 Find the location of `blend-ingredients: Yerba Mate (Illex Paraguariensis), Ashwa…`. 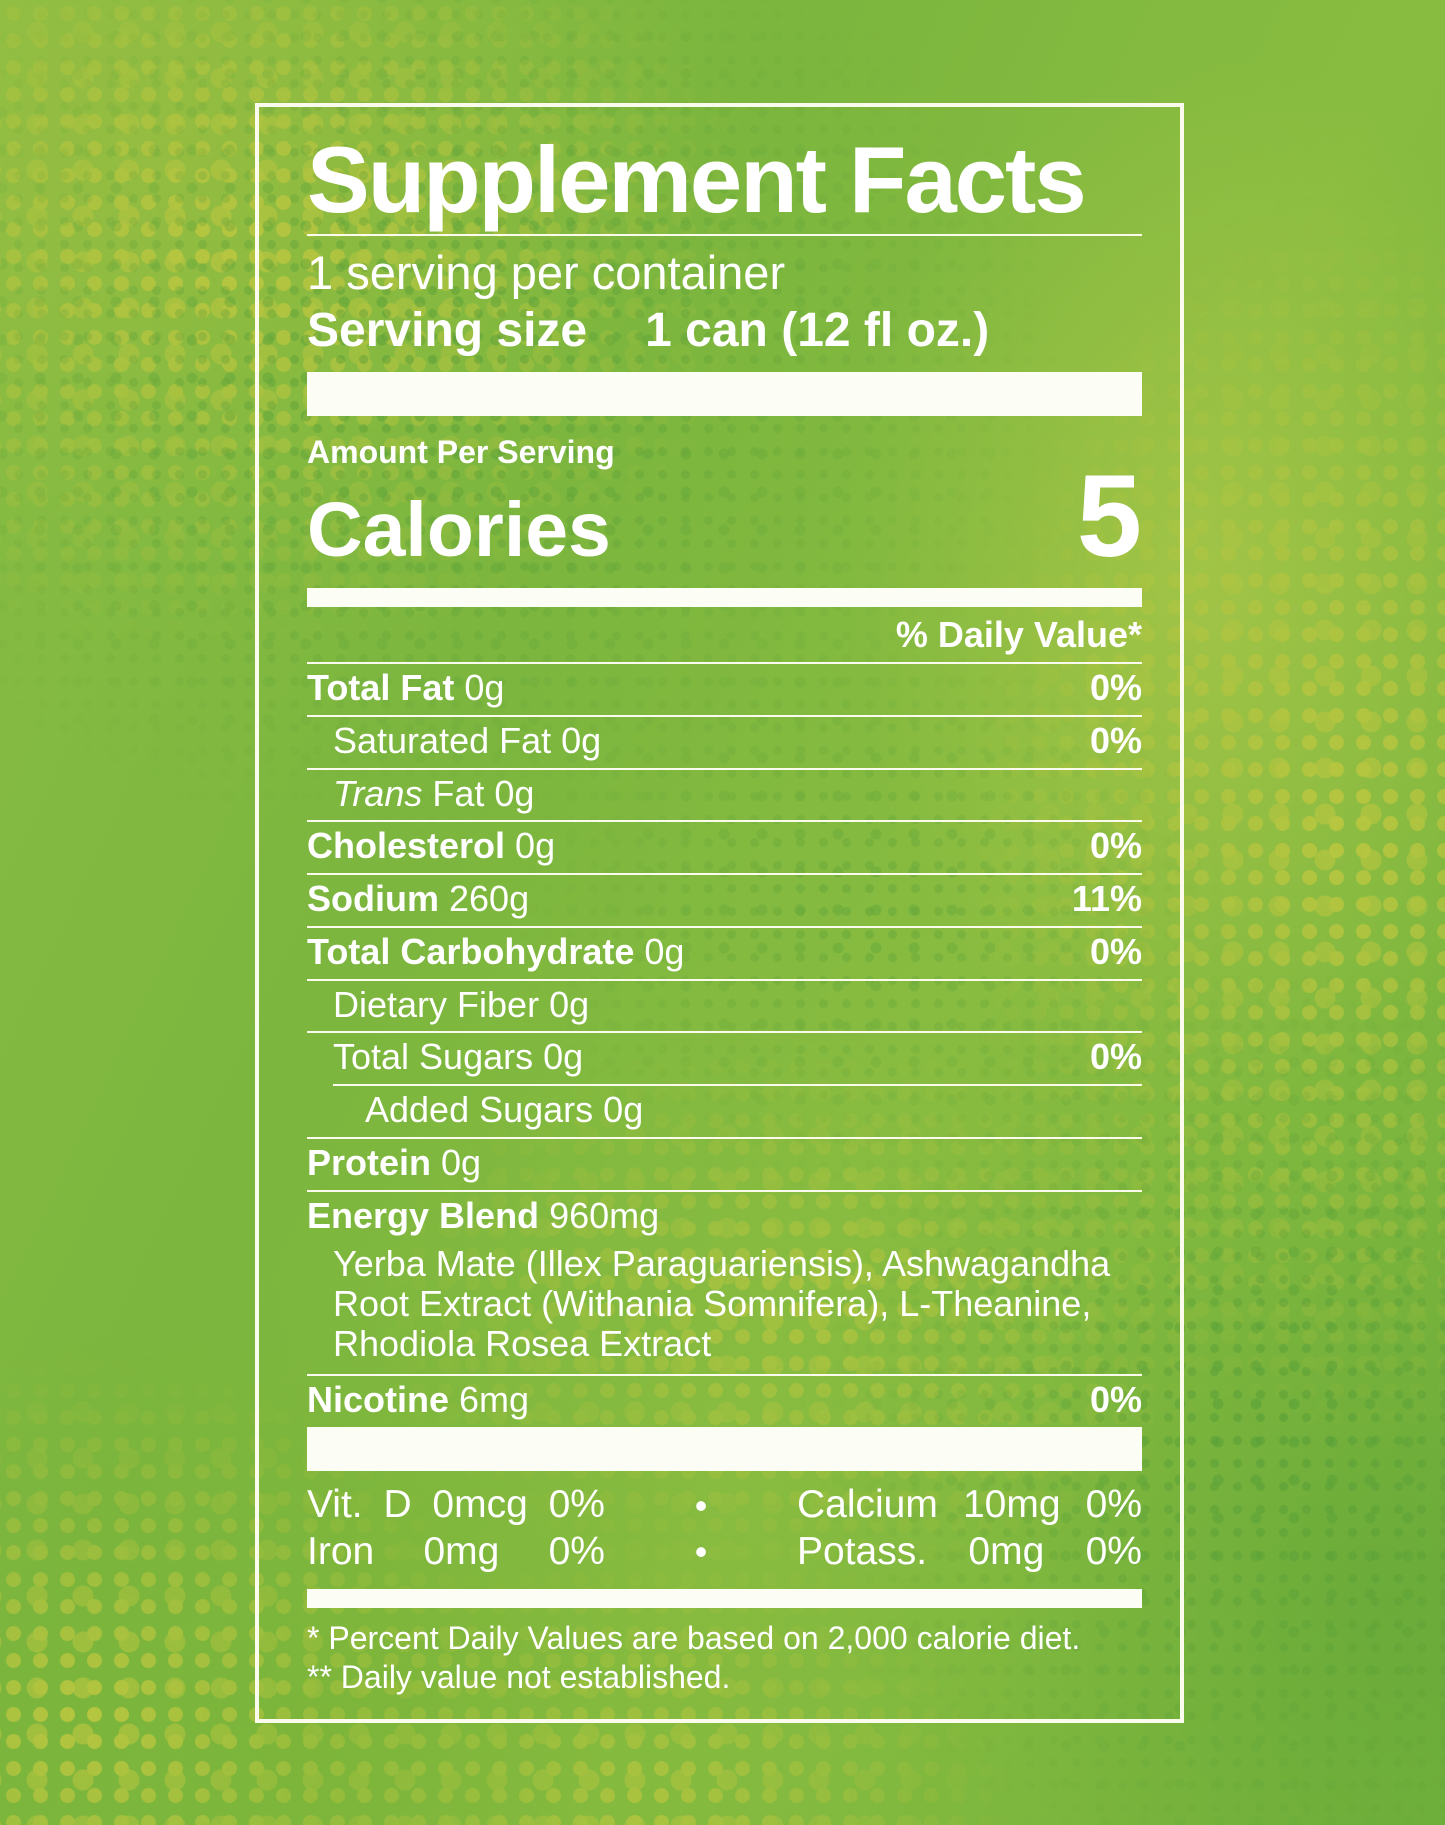

blend-ingredients: Yerba Mate (Illex Paraguariensis), Ashwa… is located at coordinates (722, 1304).